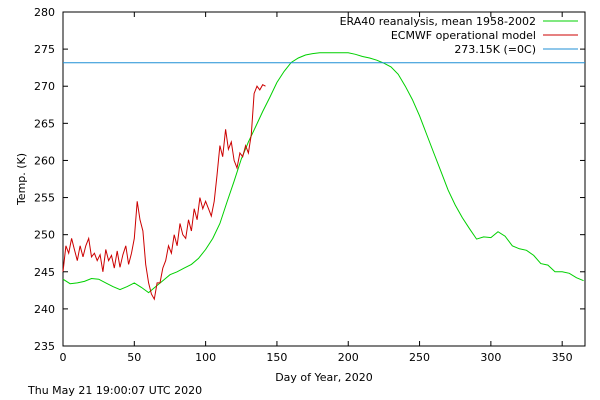 This screenshot has height=400, width=600. Describe the element at coordinates (419, 357) in the screenshot. I see `x-tick-label: 250` at that location.